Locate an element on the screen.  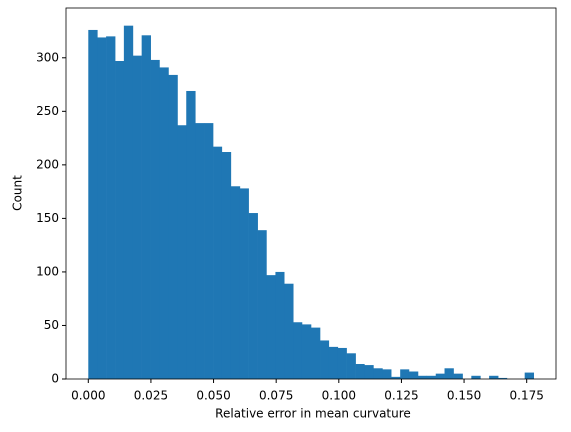
x-tick-label: 0.025 is located at coordinates (151, 396).